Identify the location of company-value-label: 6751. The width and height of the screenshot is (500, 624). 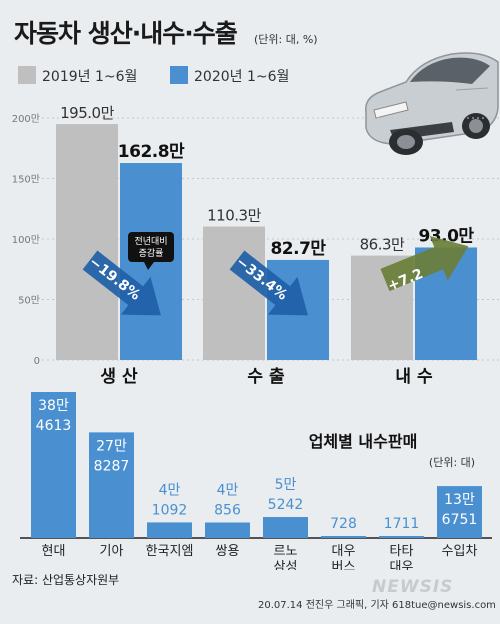
(460, 520).